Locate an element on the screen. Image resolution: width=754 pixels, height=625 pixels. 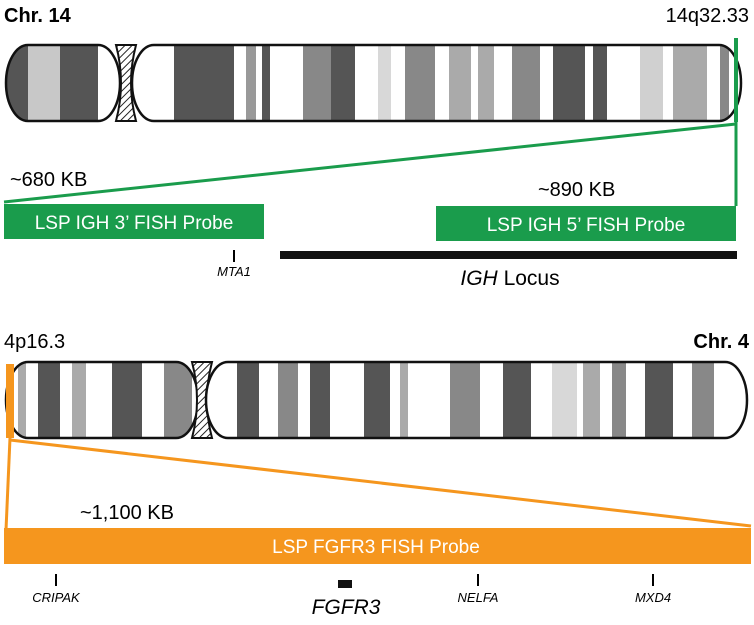
chr4-title: Chr. 4 is located at coordinates (721, 342).